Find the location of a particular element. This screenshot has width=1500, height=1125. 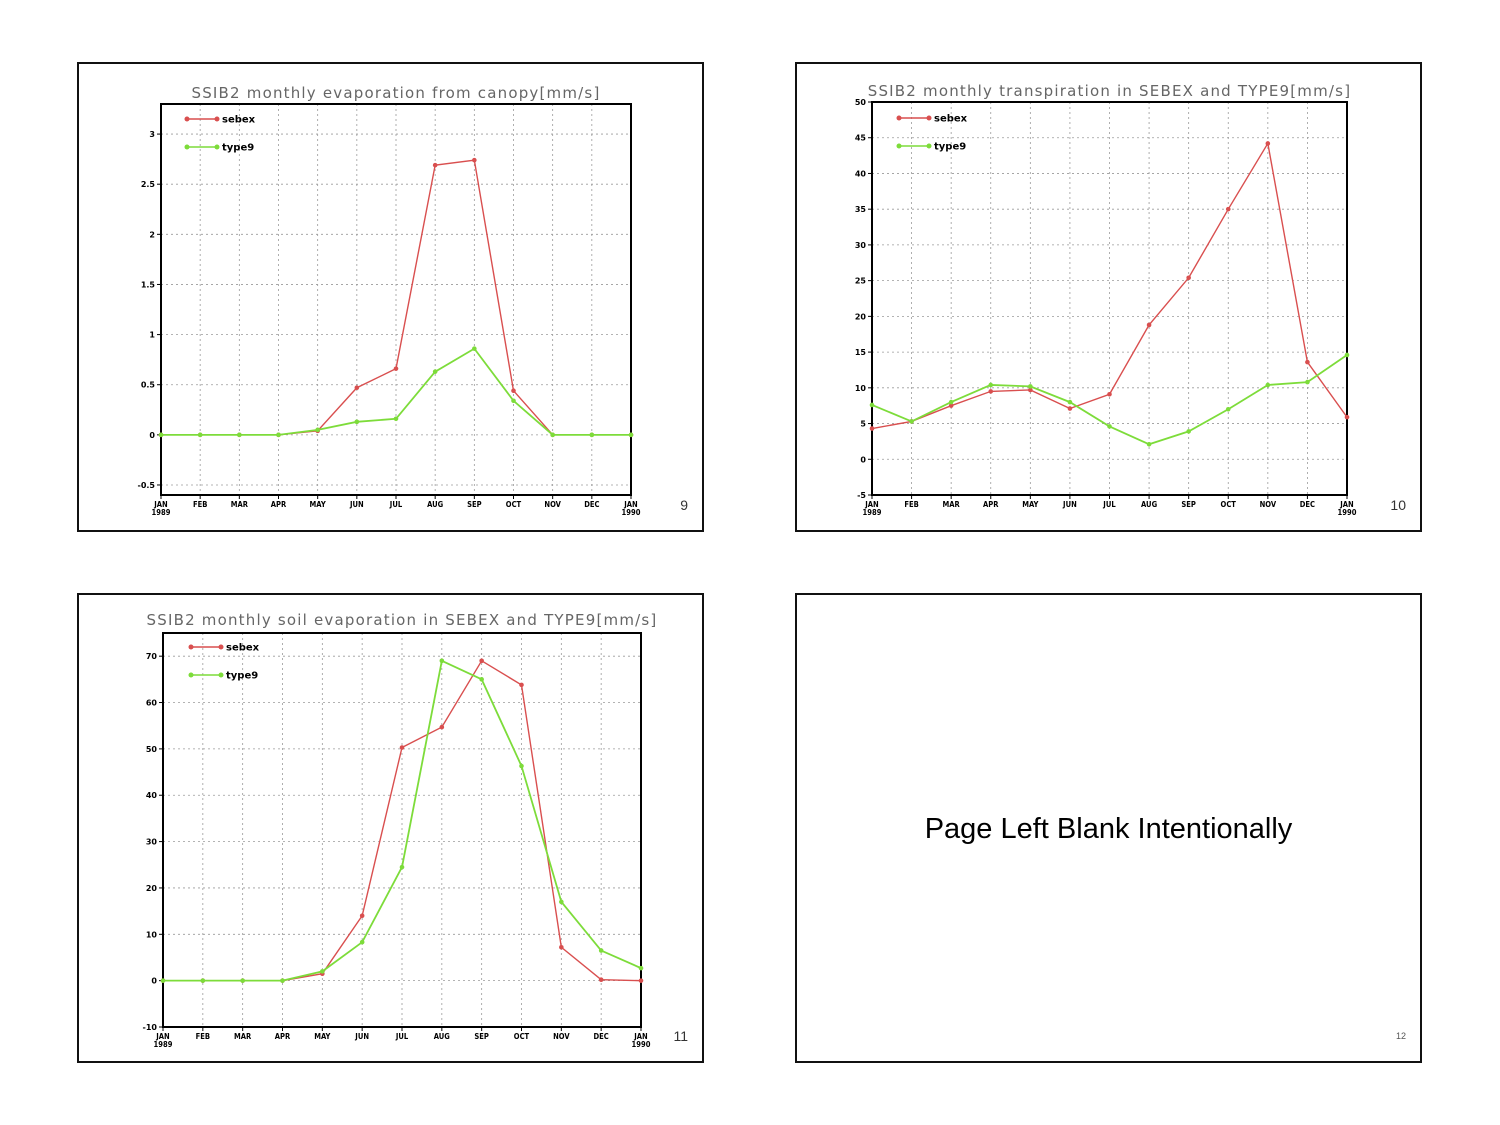

blank-page-message: Page Left Blank Intentionally is located at coordinates (1108, 829).